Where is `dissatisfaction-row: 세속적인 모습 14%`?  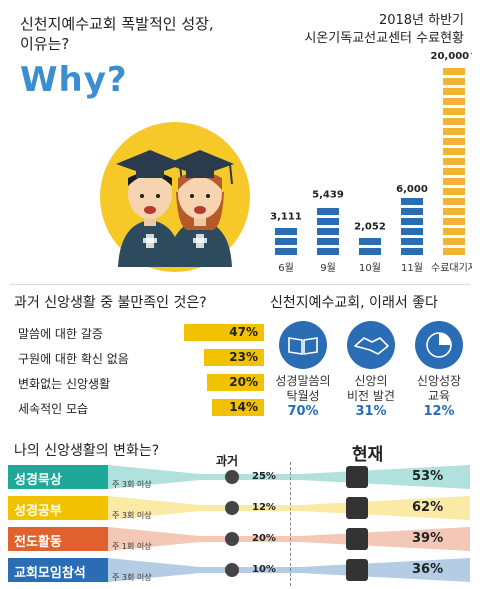 dissatisfaction-row: 세속적인 모습 14% is located at coordinates (139, 408).